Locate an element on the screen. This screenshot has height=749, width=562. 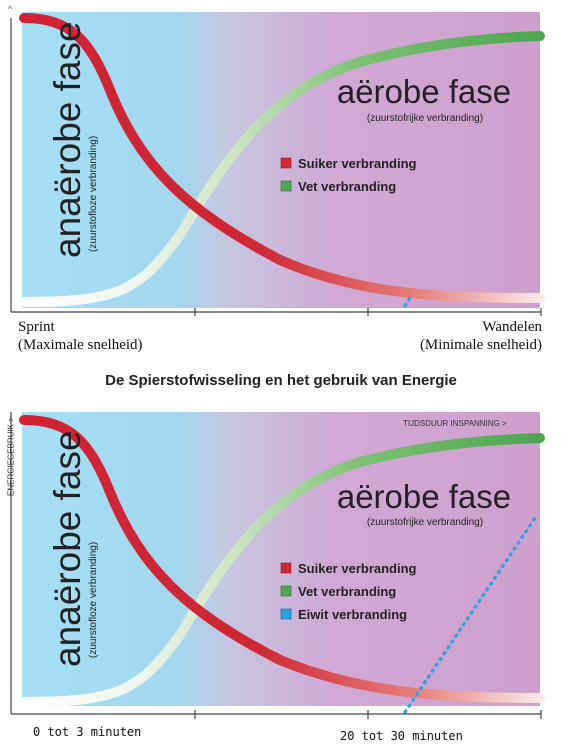
panel-2-aerobe-subtitle: (zuurstofrijke verbranding) is located at coordinates (425, 522).